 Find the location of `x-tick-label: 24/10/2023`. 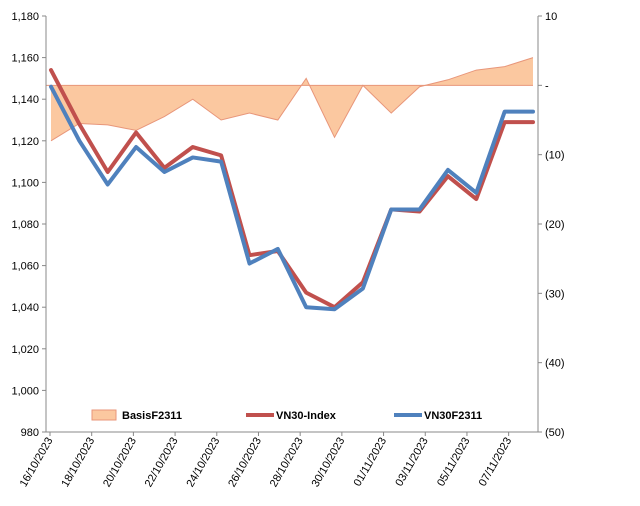

x-tick-label: 24/10/2023 is located at coordinates (203, 463).